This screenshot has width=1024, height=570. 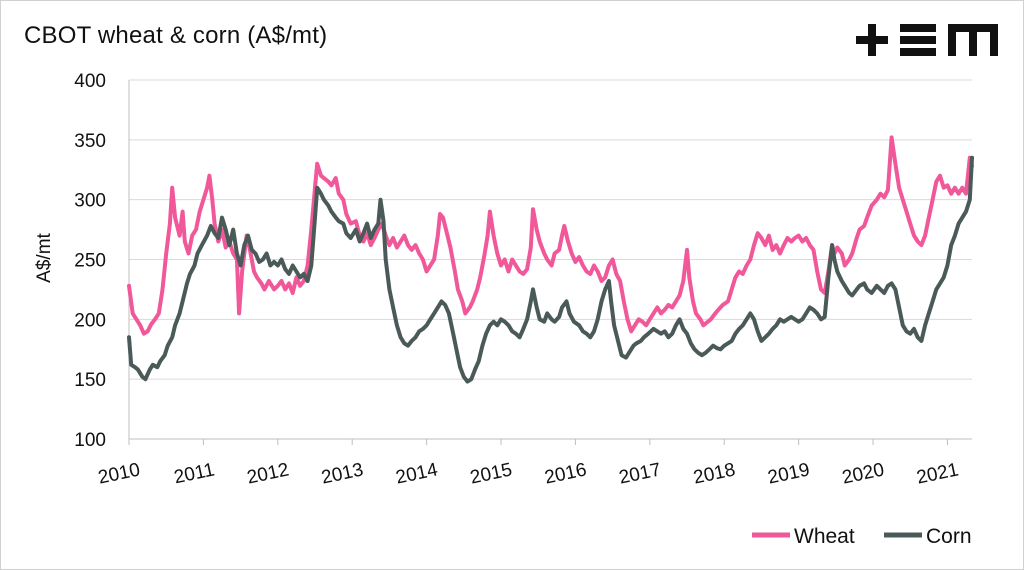 I want to click on x-tick-label: 2020, so click(x=863, y=473).